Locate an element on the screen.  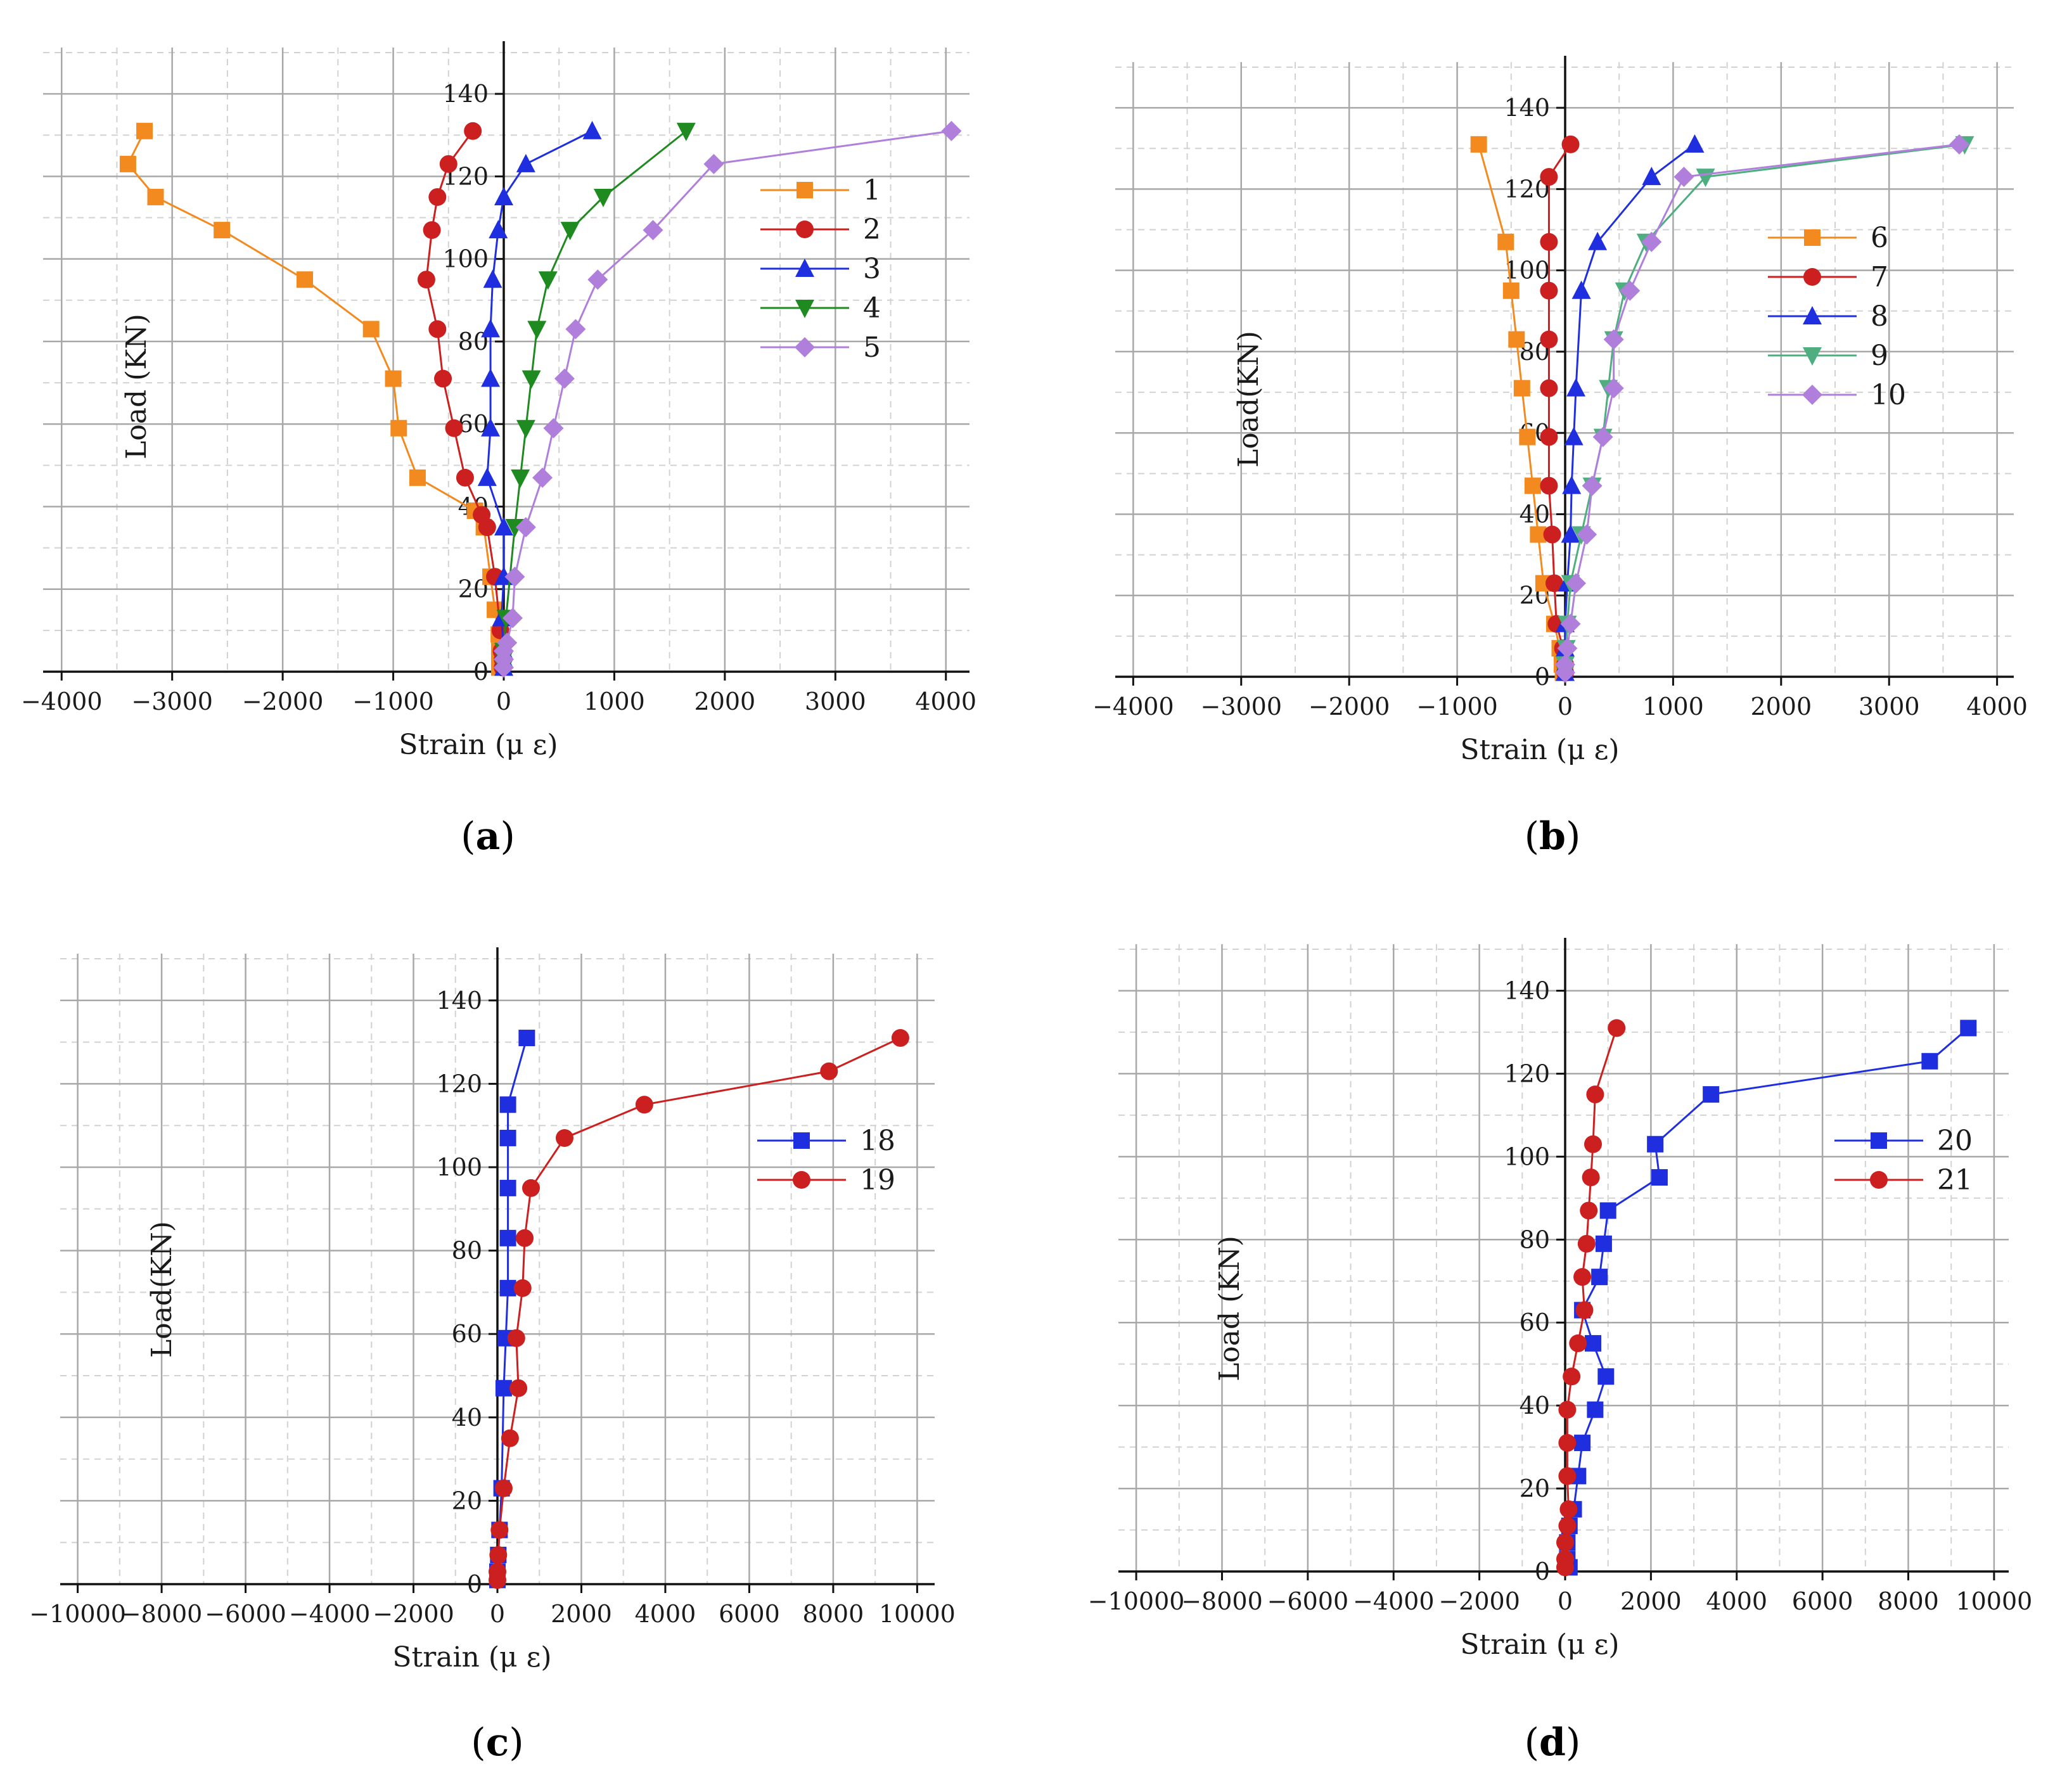
y-tick-label: 40 is located at coordinates (467, 1417).